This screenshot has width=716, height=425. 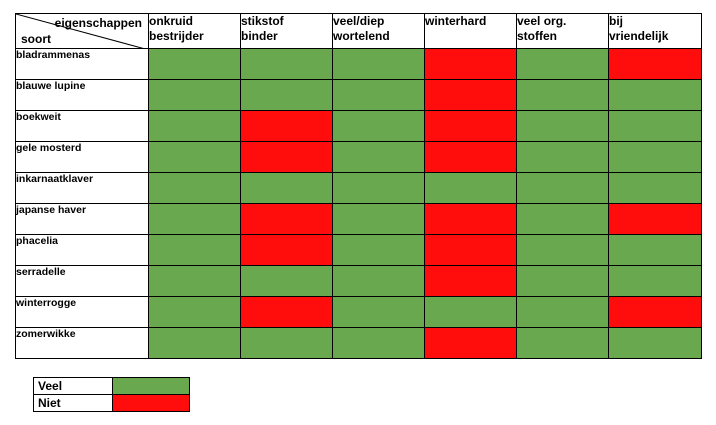 I want to click on table-row: inkarnaatklaver, so click(x=358, y=188).